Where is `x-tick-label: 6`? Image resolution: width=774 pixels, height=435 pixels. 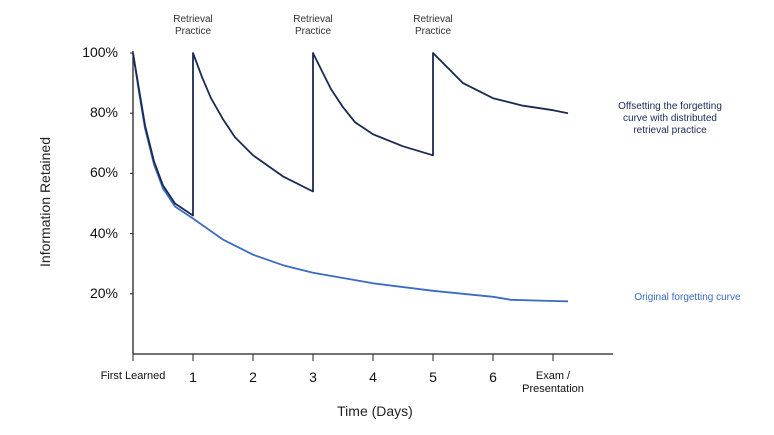 x-tick-label: 6 is located at coordinates (493, 377).